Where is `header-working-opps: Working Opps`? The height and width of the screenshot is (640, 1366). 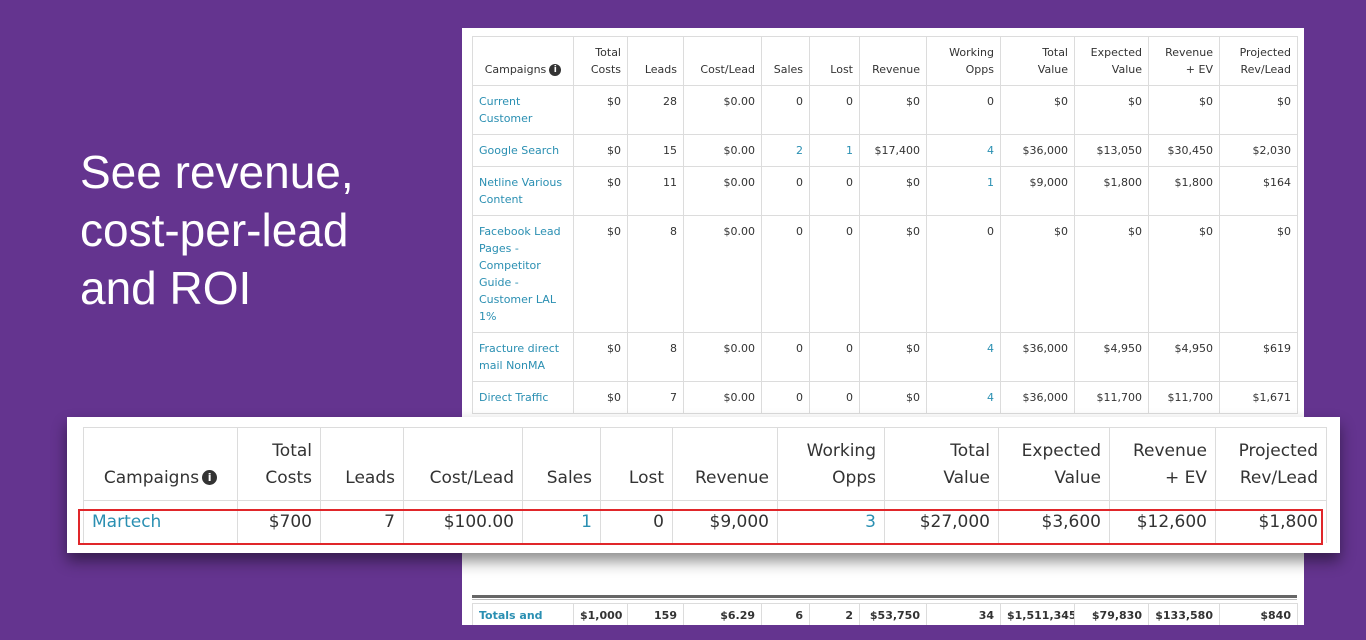 header-working-opps: Working Opps is located at coordinates (963, 61).